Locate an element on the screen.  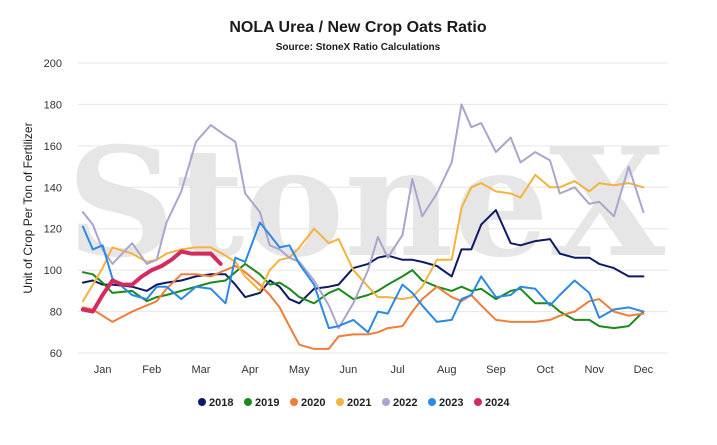
legend-item-2020: 2020 is located at coordinates (307, 403).